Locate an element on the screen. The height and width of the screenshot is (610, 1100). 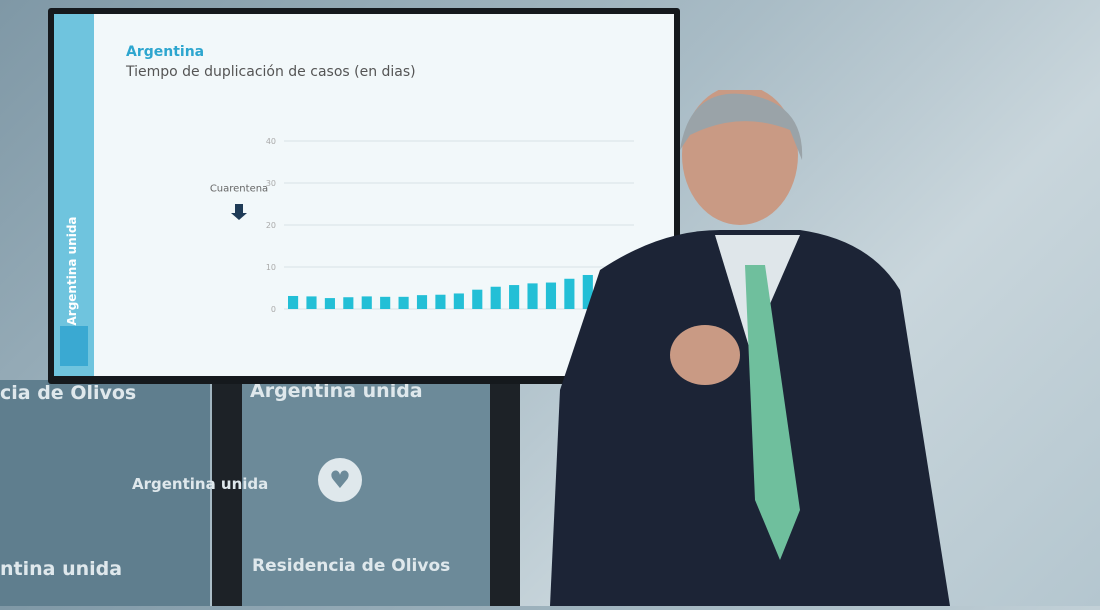
sidebar-label: Argentina unida is located at coordinates (72, 271).